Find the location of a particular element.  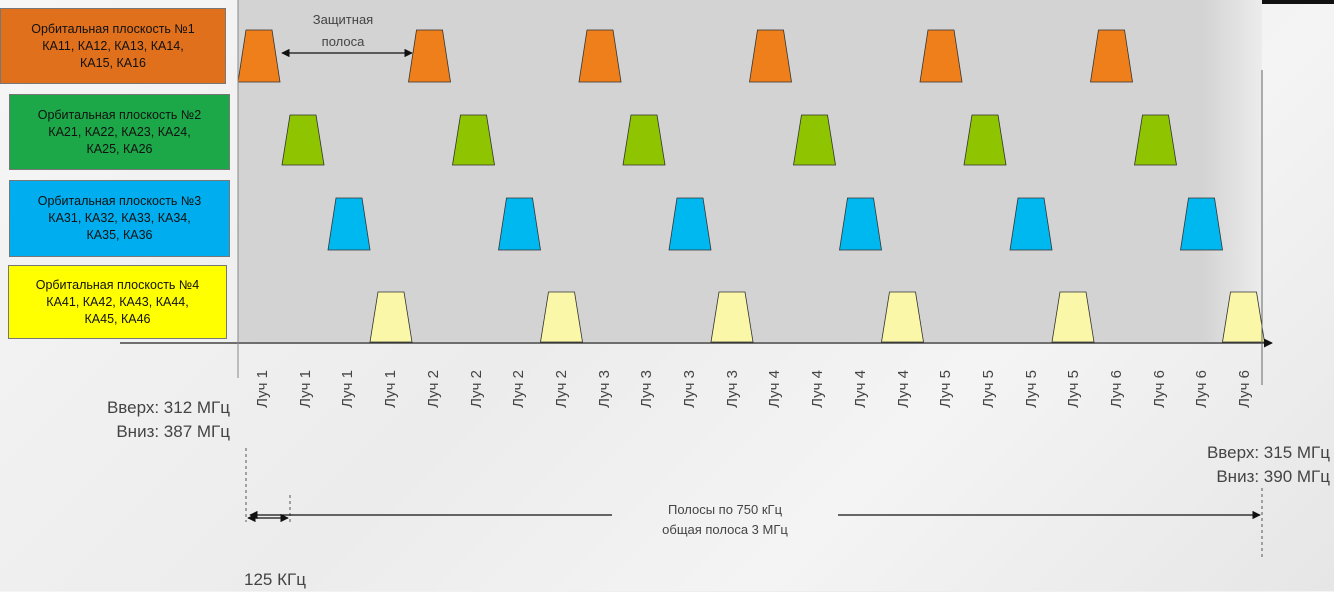

right-frequency-label: Вверх: 315 МГц Вниз: 390 МГц is located at coordinates (1268, 464).